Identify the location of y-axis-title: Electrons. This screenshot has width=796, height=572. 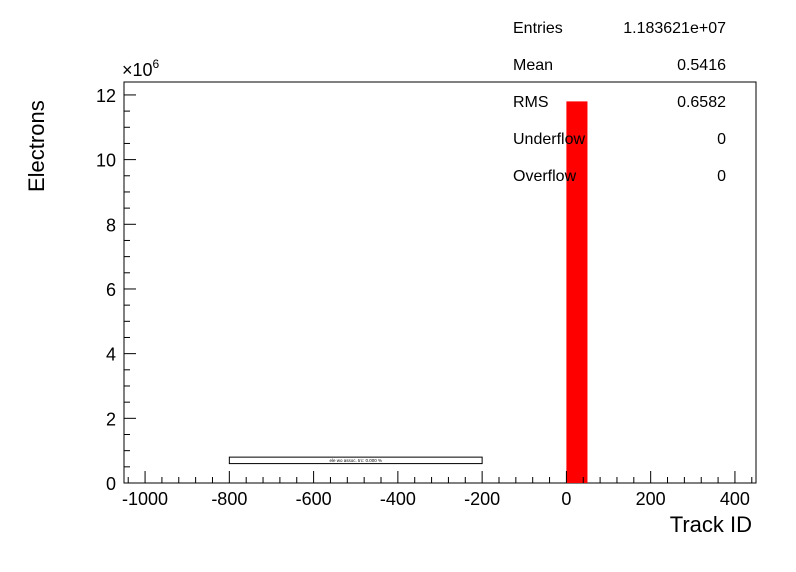
(36, 146).